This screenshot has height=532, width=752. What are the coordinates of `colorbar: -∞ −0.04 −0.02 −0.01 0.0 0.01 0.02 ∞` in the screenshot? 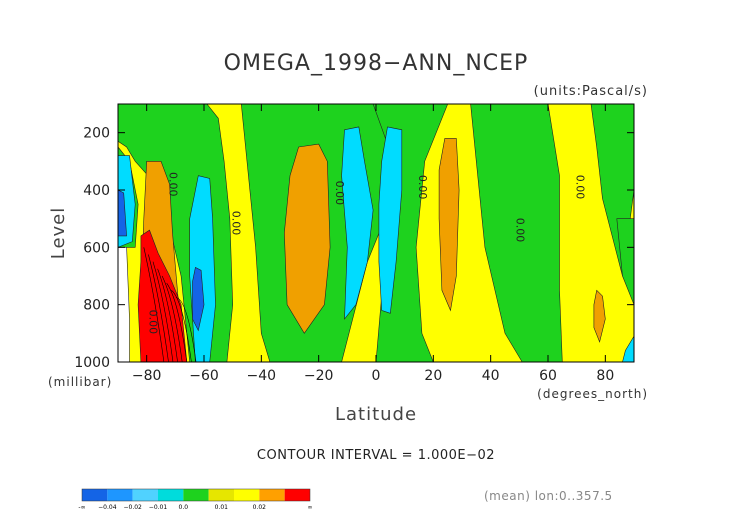 It's located at (195, 499).